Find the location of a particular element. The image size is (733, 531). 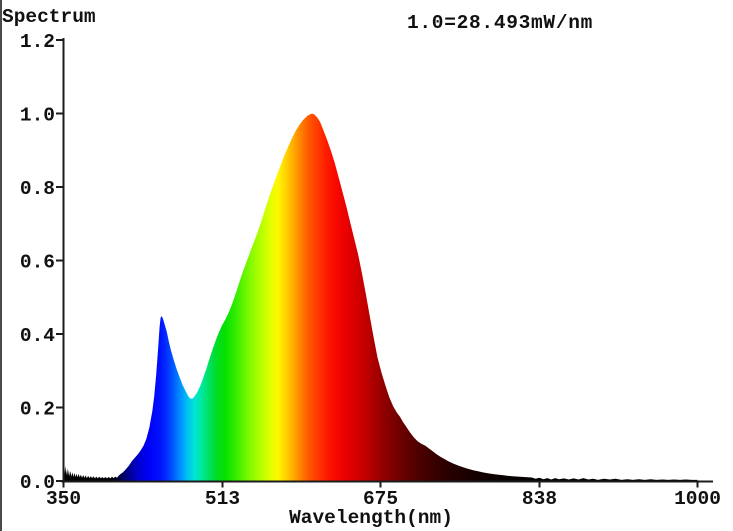

scale-annotation: 1.0=28.493mW/nm is located at coordinates (500, 23).